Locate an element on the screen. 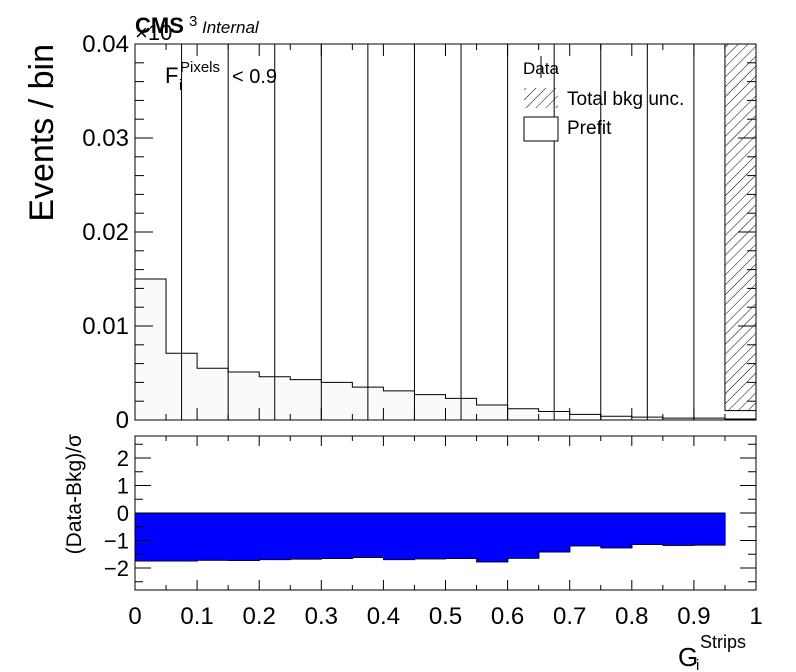 This screenshot has height=672, width=796. x-tick-label: 0.5 is located at coordinates (445, 616).